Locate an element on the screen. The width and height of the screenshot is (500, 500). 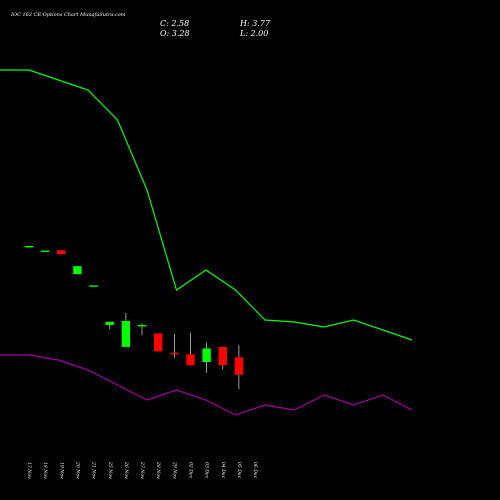
chart-title: IOC 162 CE Options Chart MunafaSutra.com is located at coordinates (68, 15).